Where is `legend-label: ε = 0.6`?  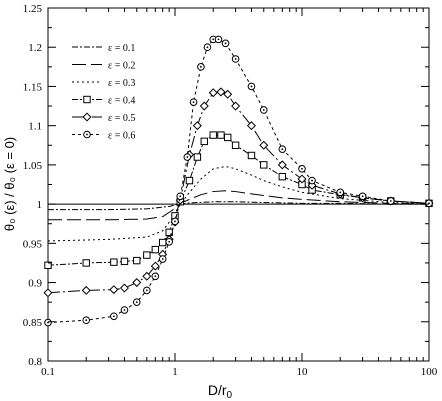
legend-label: ε = 0.6 is located at coordinates (121, 136).